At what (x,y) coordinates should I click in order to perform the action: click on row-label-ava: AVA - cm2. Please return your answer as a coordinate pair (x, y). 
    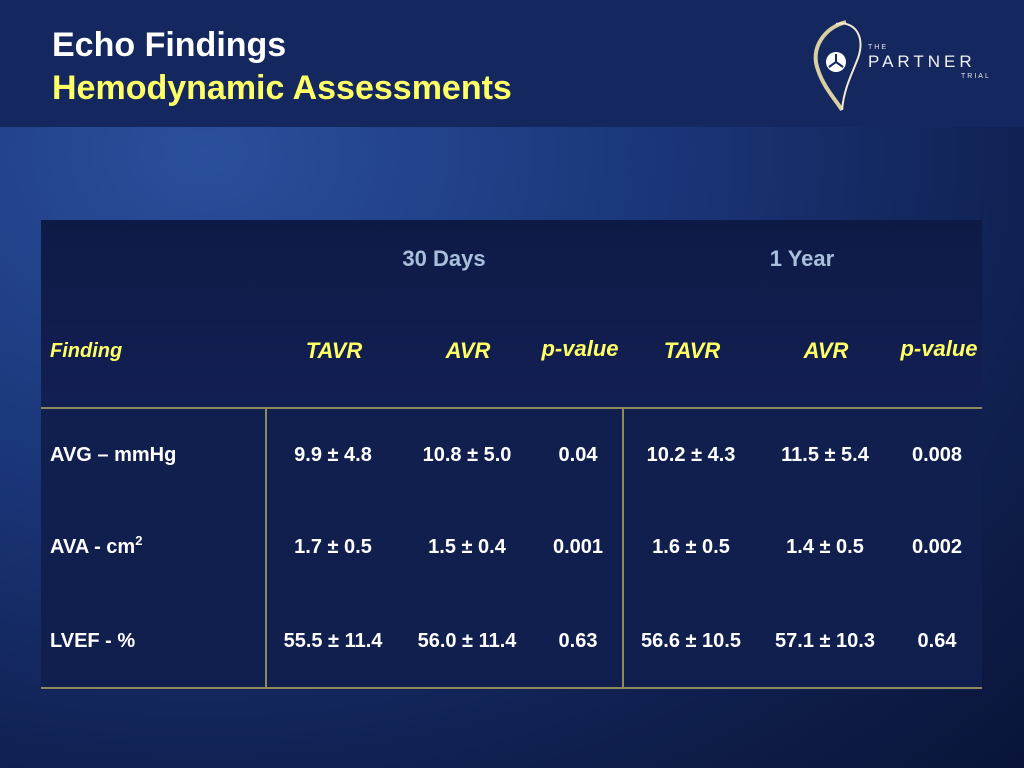
    Looking at the image, I should click on (96, 547).